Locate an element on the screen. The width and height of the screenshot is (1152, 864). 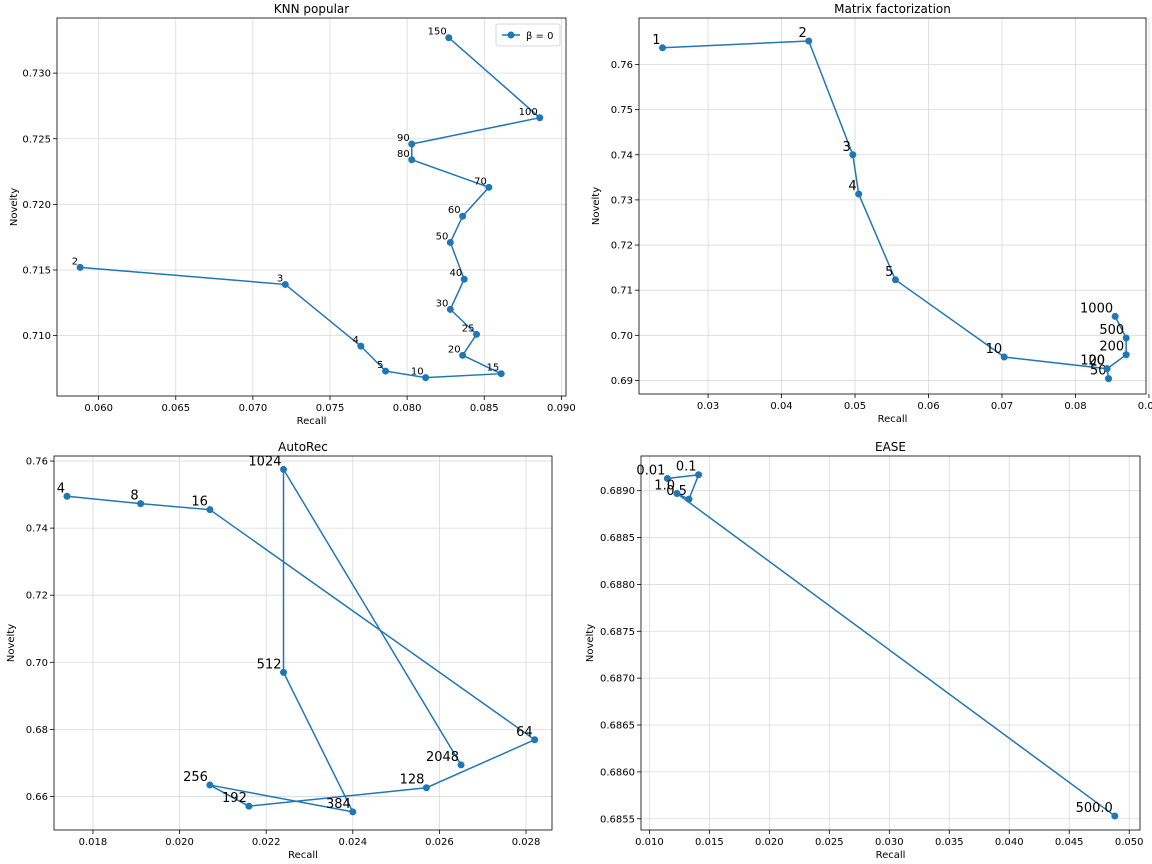
chart-title: KNN popular is located at coordinates (312, 9).